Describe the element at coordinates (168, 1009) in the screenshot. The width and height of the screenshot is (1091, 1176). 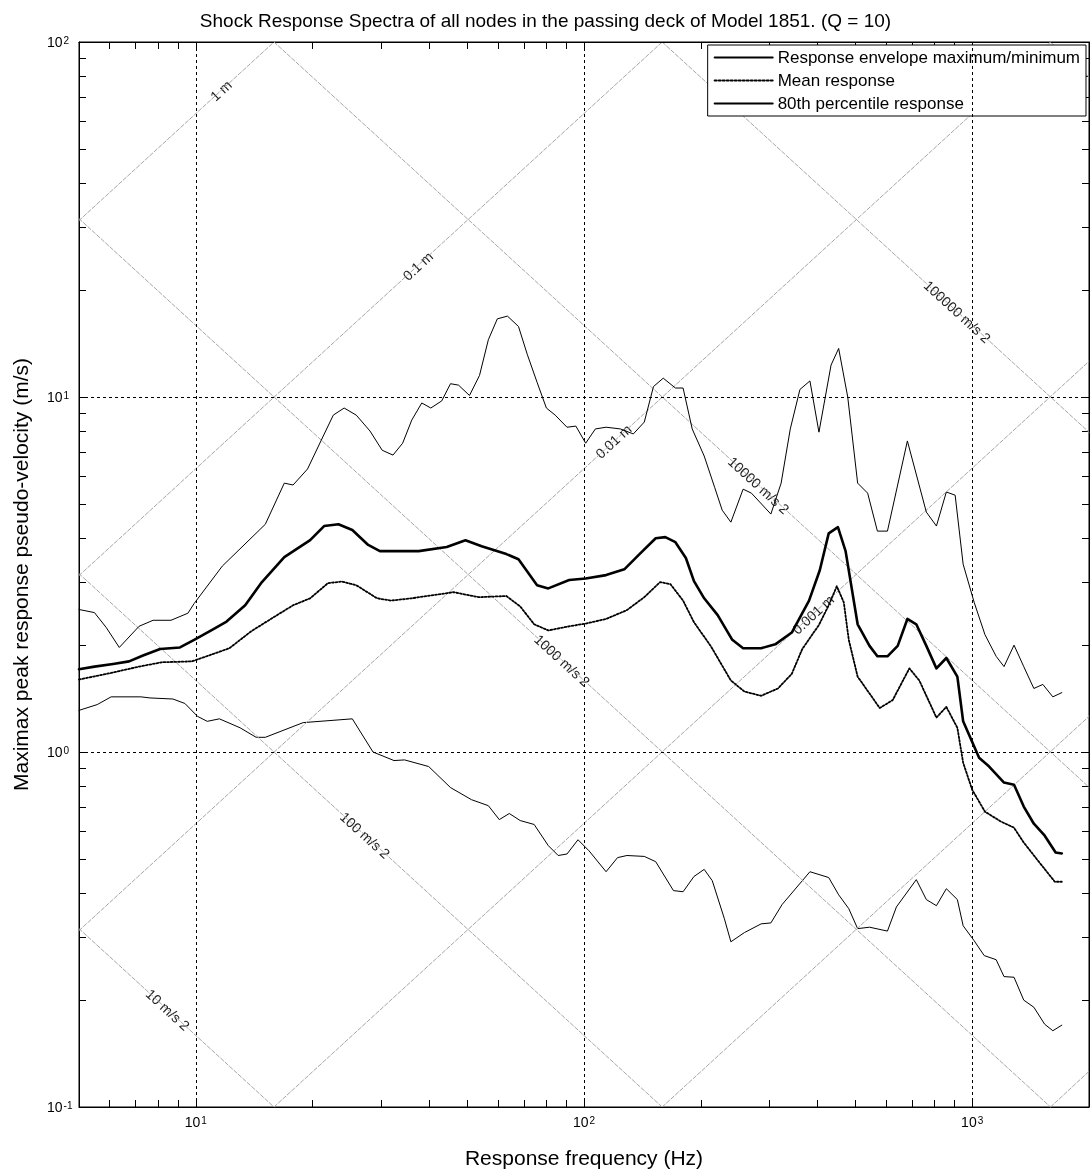
I see `annotation: 10 m/s 2` at that location.